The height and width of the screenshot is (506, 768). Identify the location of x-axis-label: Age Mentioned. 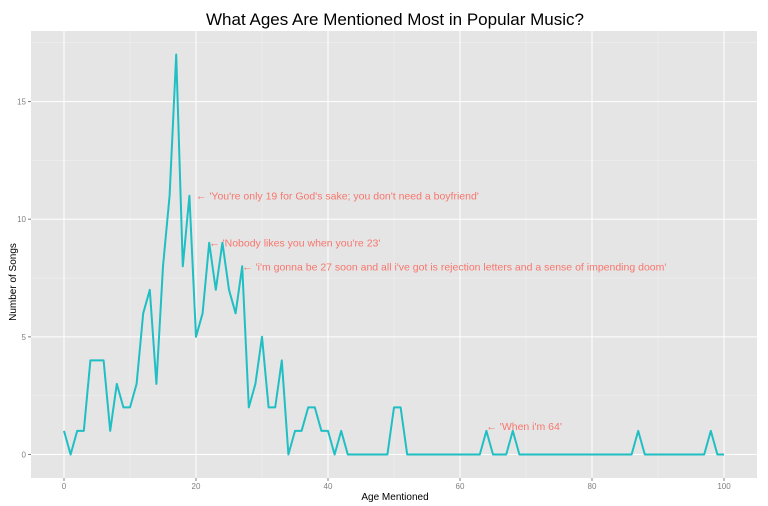
(394, 497).